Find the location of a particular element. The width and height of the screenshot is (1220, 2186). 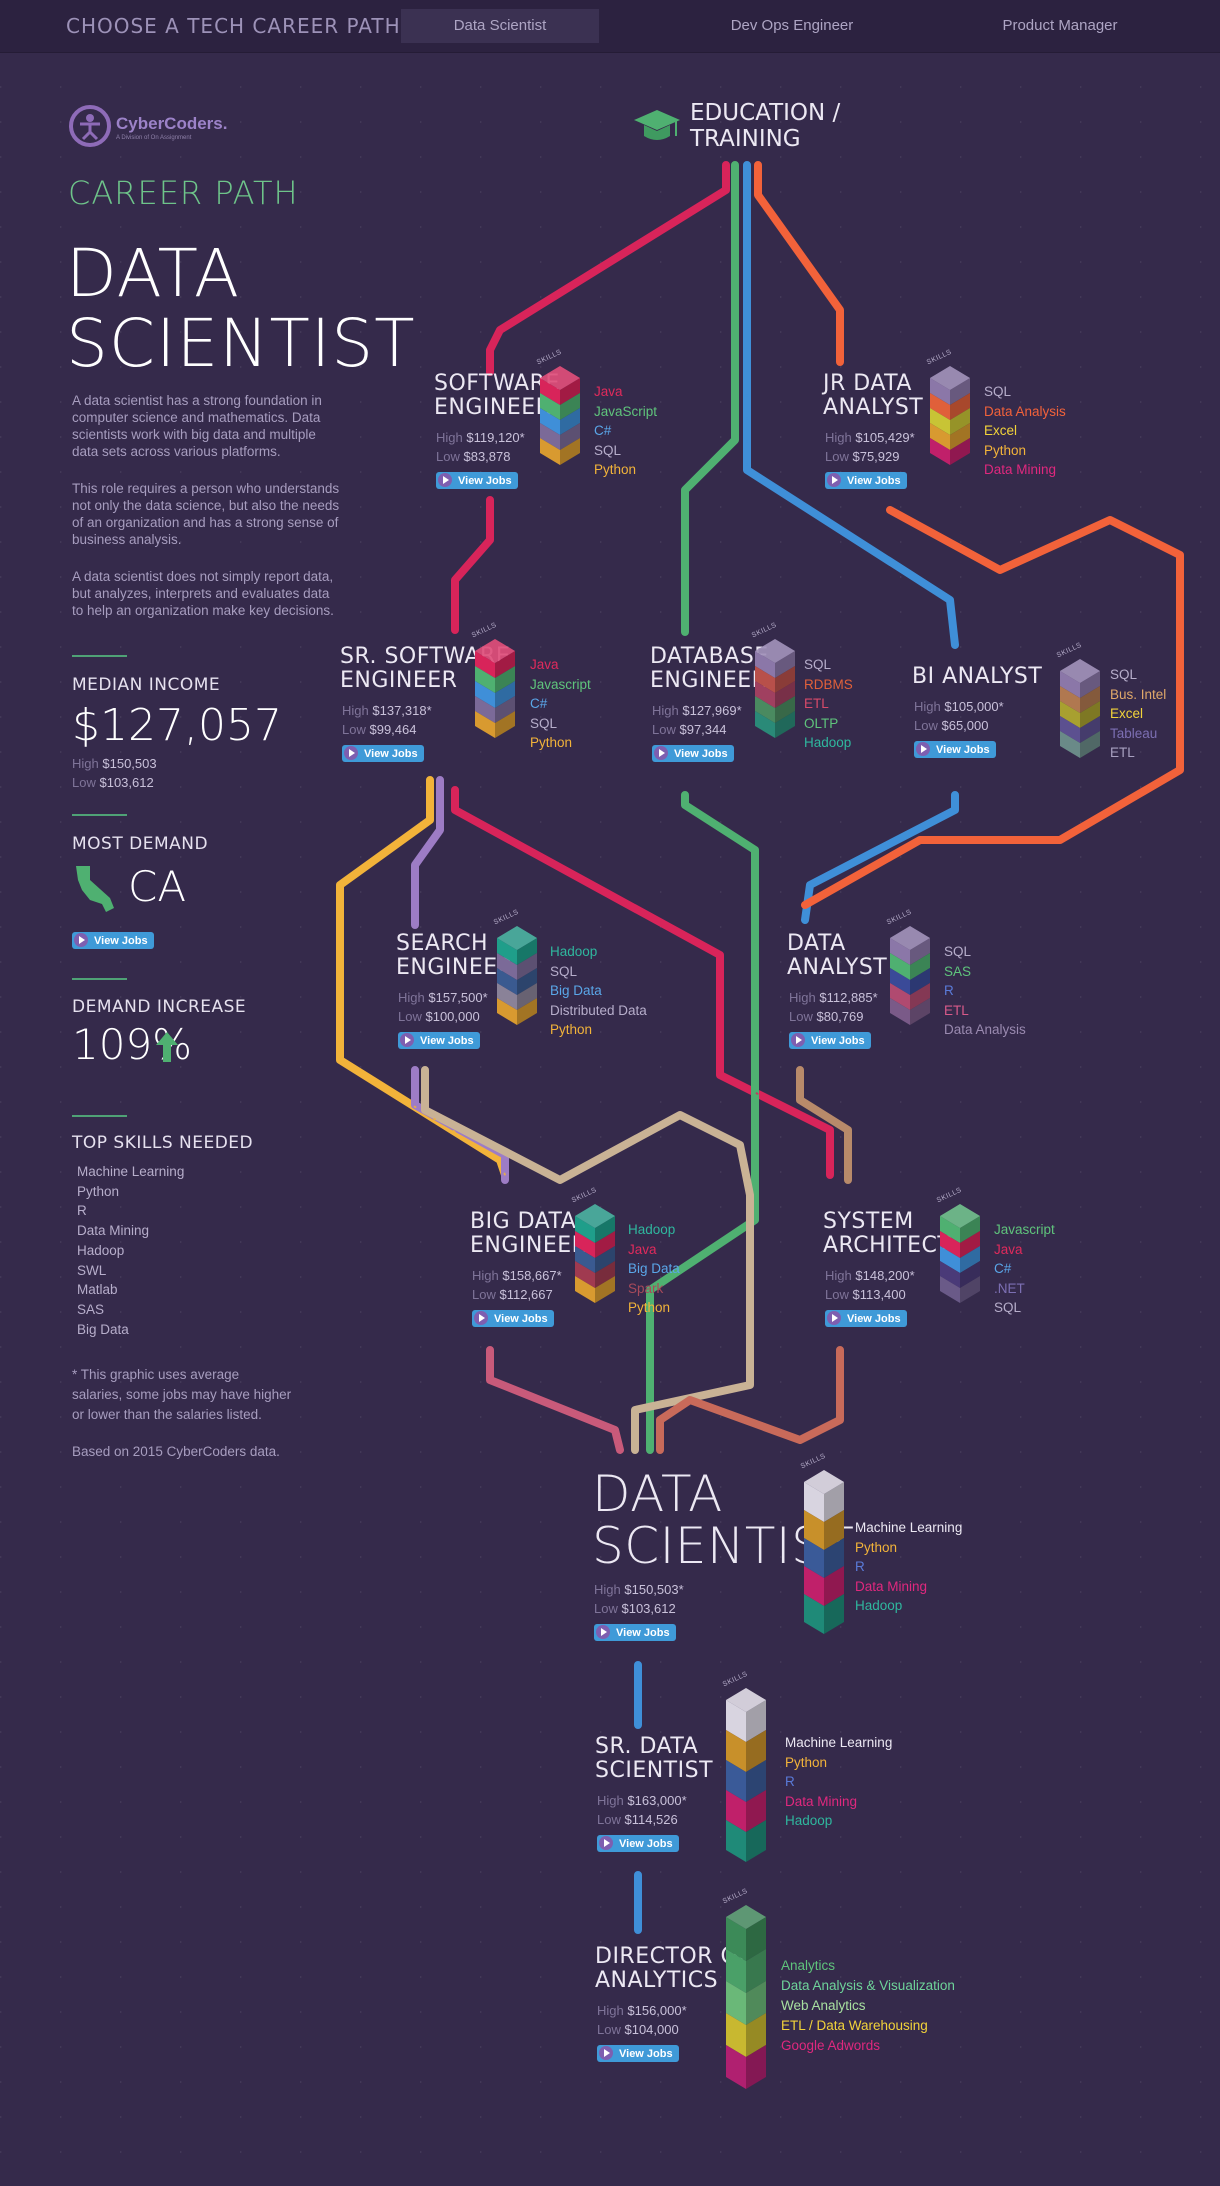

median-low-label: Low is located at coordinates (84, 782).